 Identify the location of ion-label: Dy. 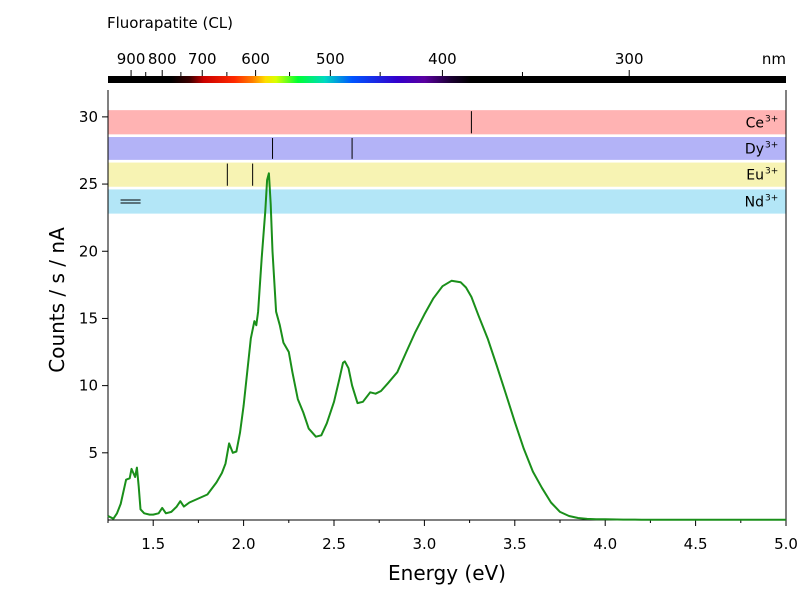
(754, 149).